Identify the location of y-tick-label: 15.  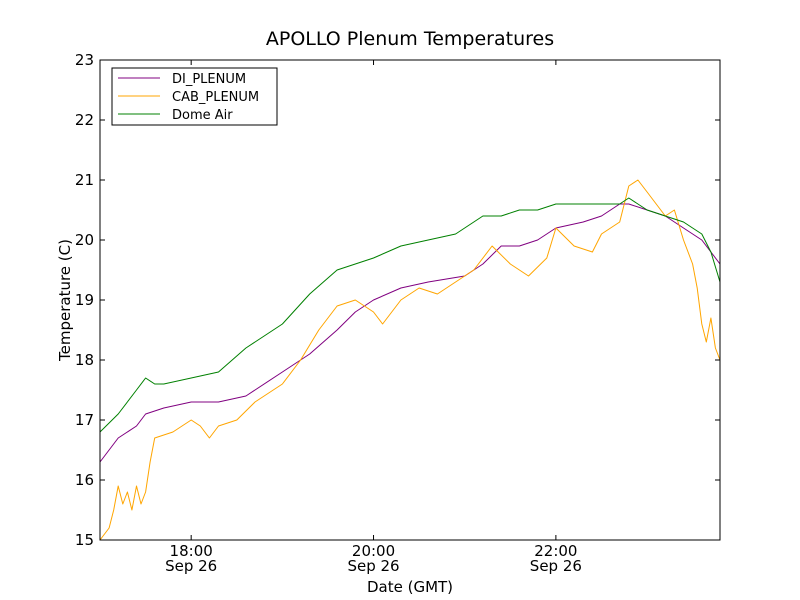
(84, 540).